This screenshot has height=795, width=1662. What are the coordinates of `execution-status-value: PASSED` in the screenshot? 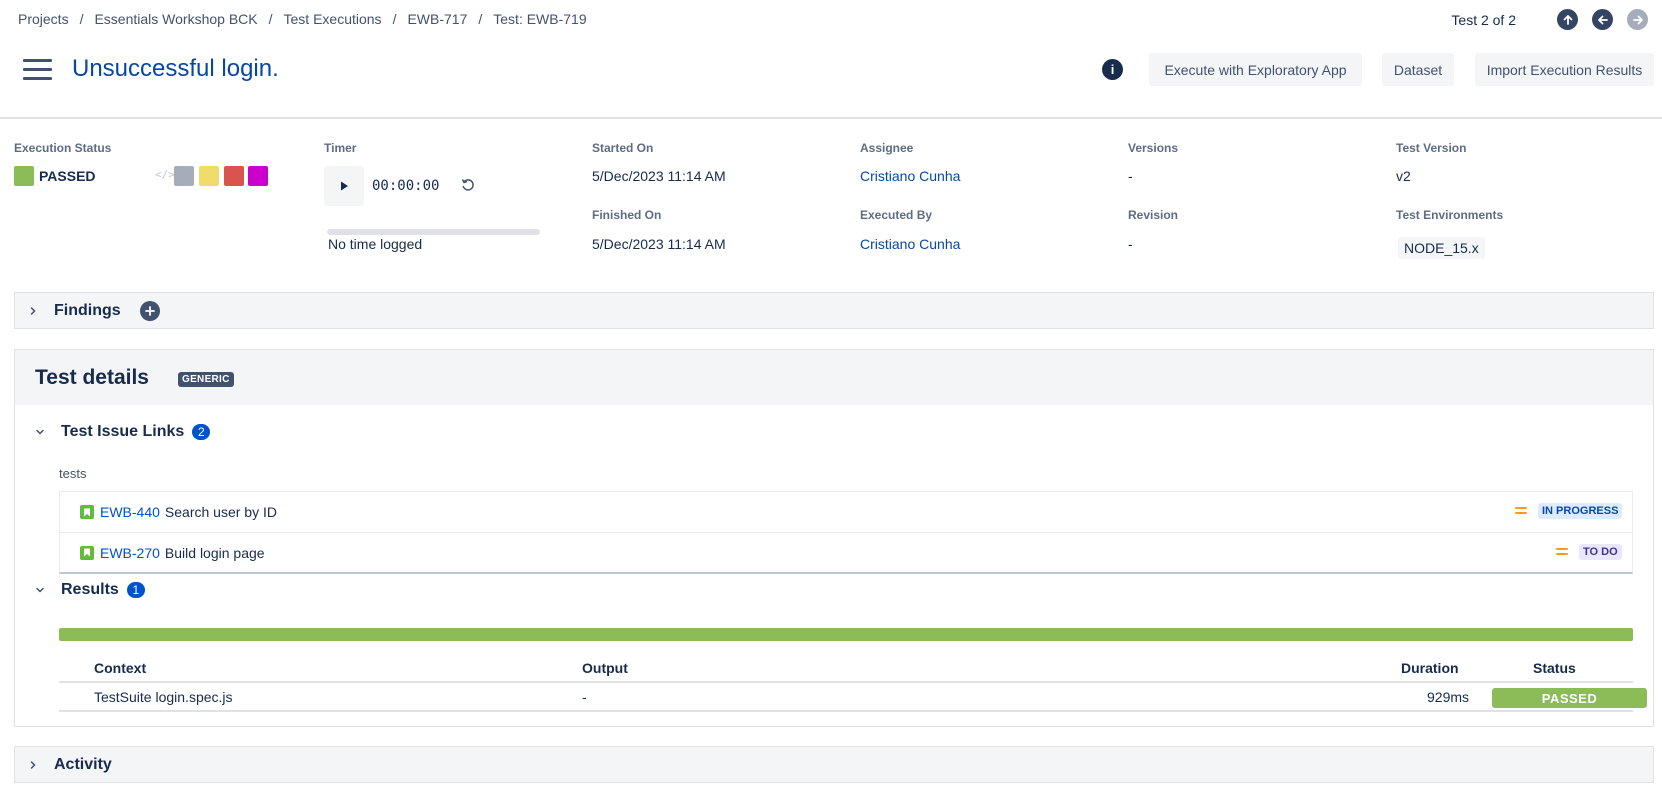 It's located at (67, 176).